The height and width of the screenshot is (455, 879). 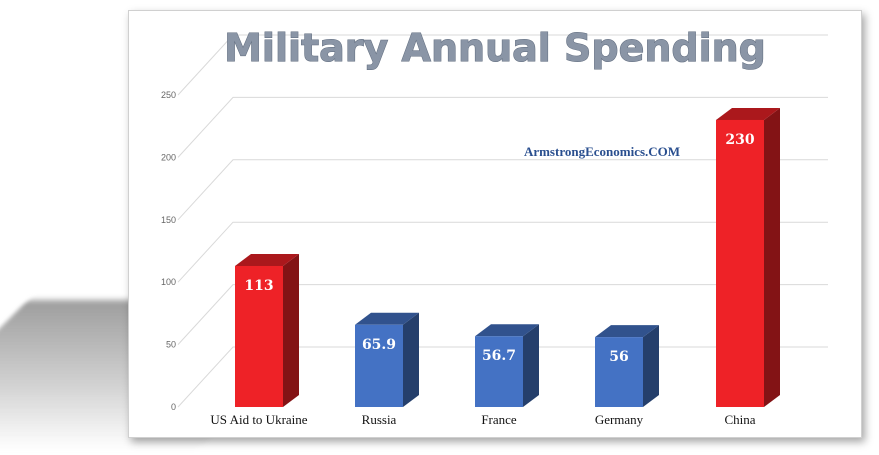 I want to click on data-label: 56, so click(x=618, y=357).